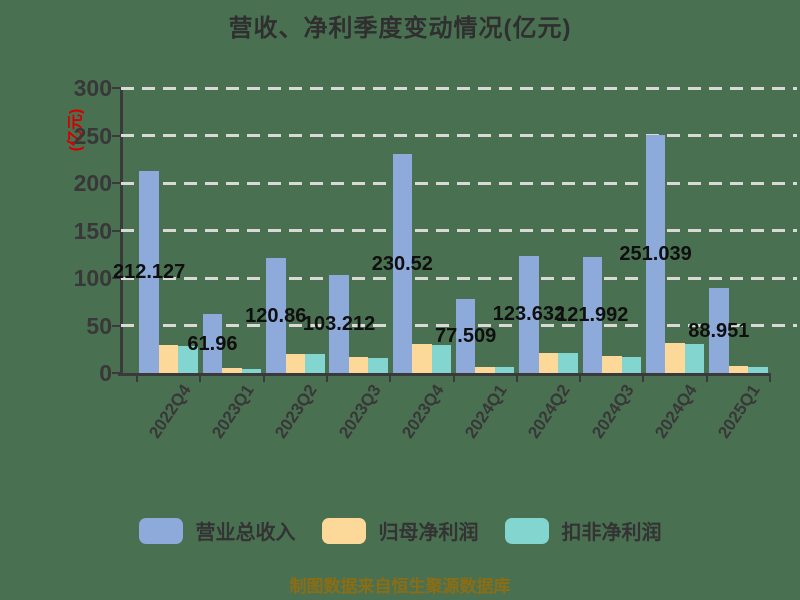  I want to click on x-category-label-2023Q4: 2023Q4, so click(423, 411).